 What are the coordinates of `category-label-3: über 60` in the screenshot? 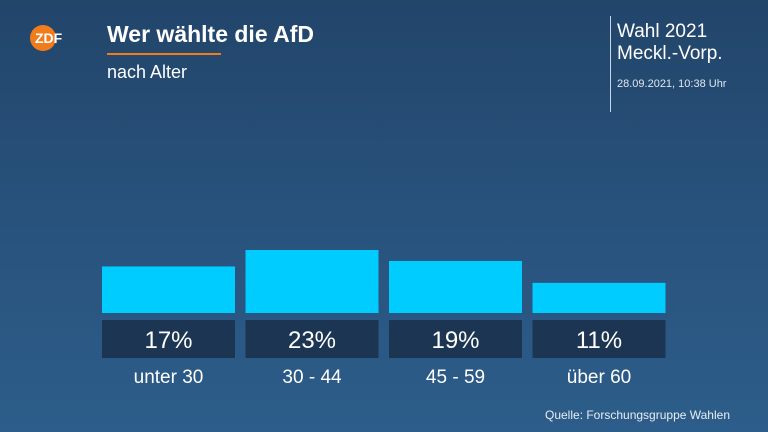 It's located at (599, 377).